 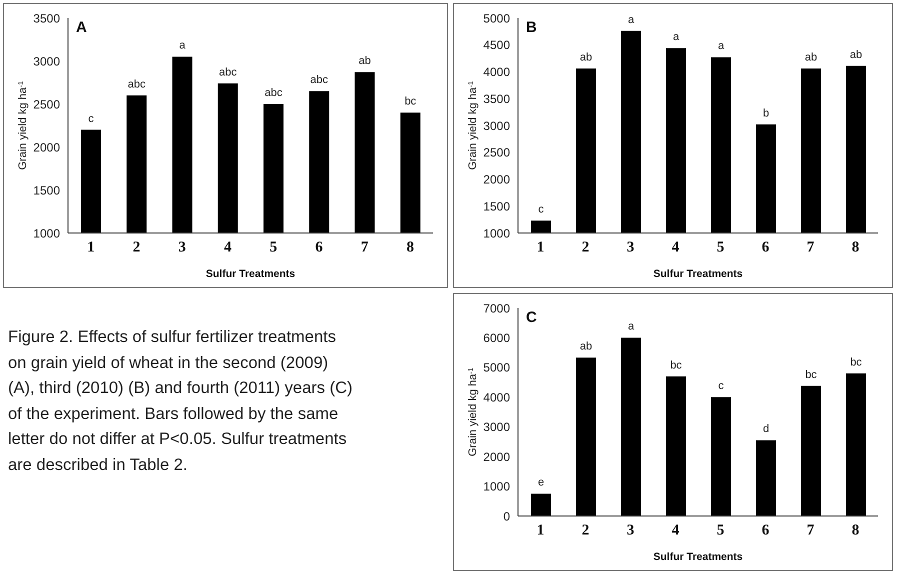 What do you see at coordinates (766, 429) in the screenshot?
I see `data-label: d` at bounding box center [766, 429].